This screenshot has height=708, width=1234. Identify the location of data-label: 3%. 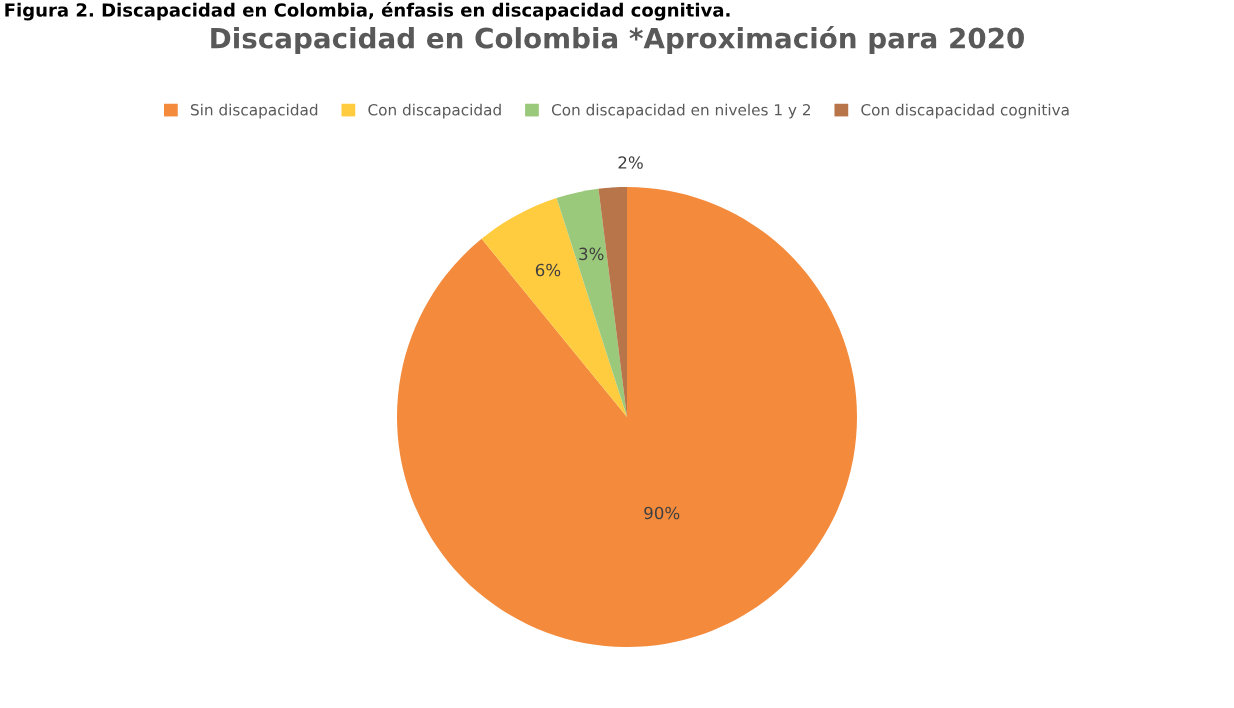
(591, 254).